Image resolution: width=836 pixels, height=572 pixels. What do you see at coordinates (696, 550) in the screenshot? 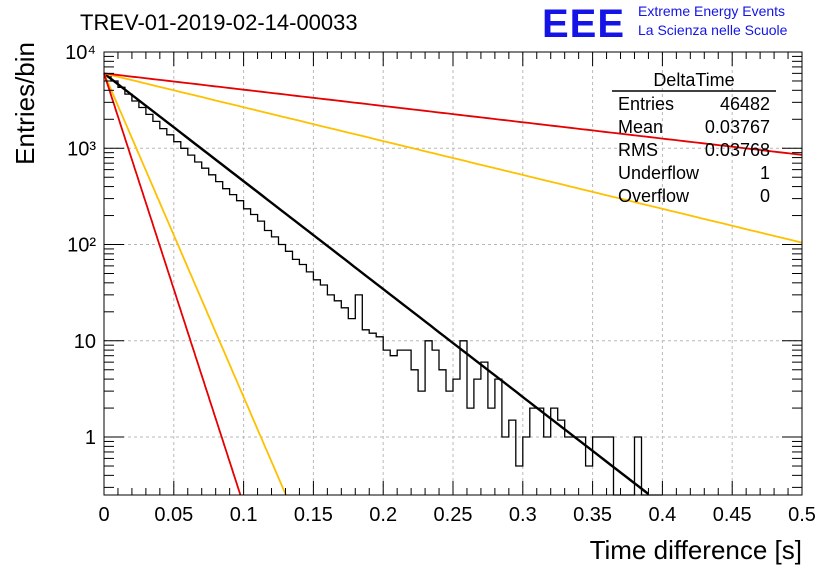
I see `x-axis-label: Time difference [s]` at bounding box center [696, 550].